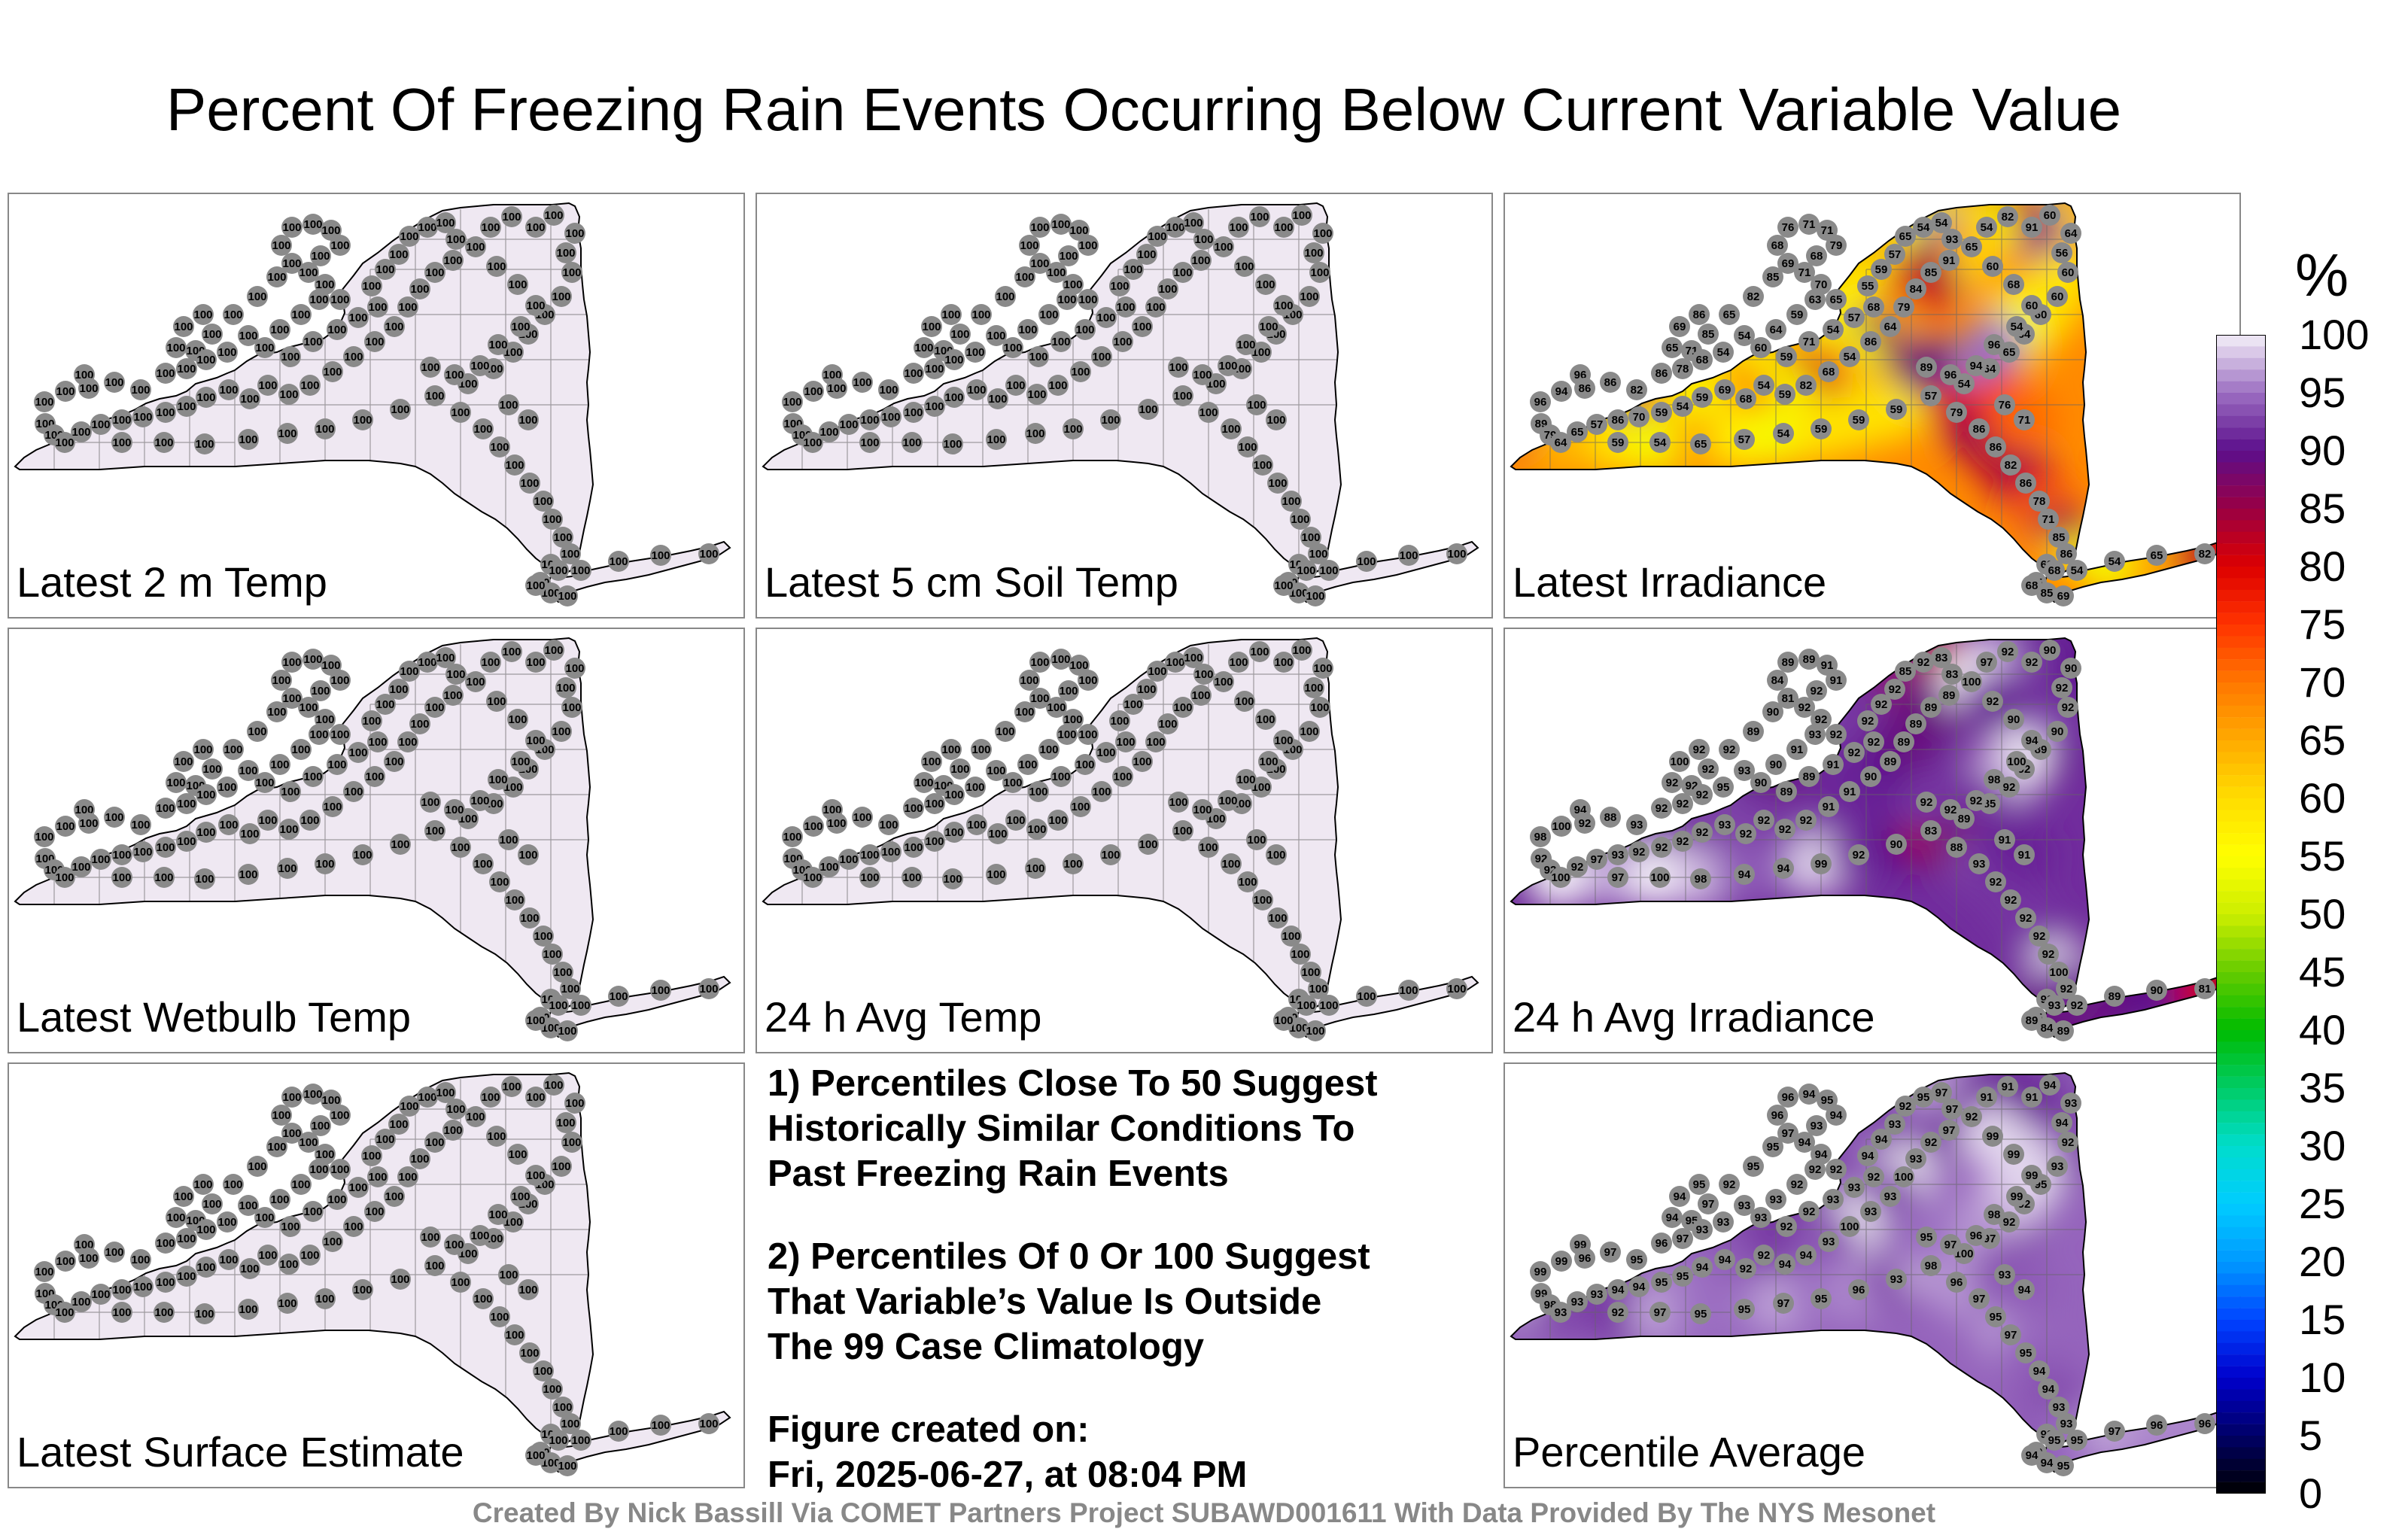  What do you see at coordinates (1702, 397) in the screenshot?
I see `station-value: 59` at bounding box center [1702, 397].